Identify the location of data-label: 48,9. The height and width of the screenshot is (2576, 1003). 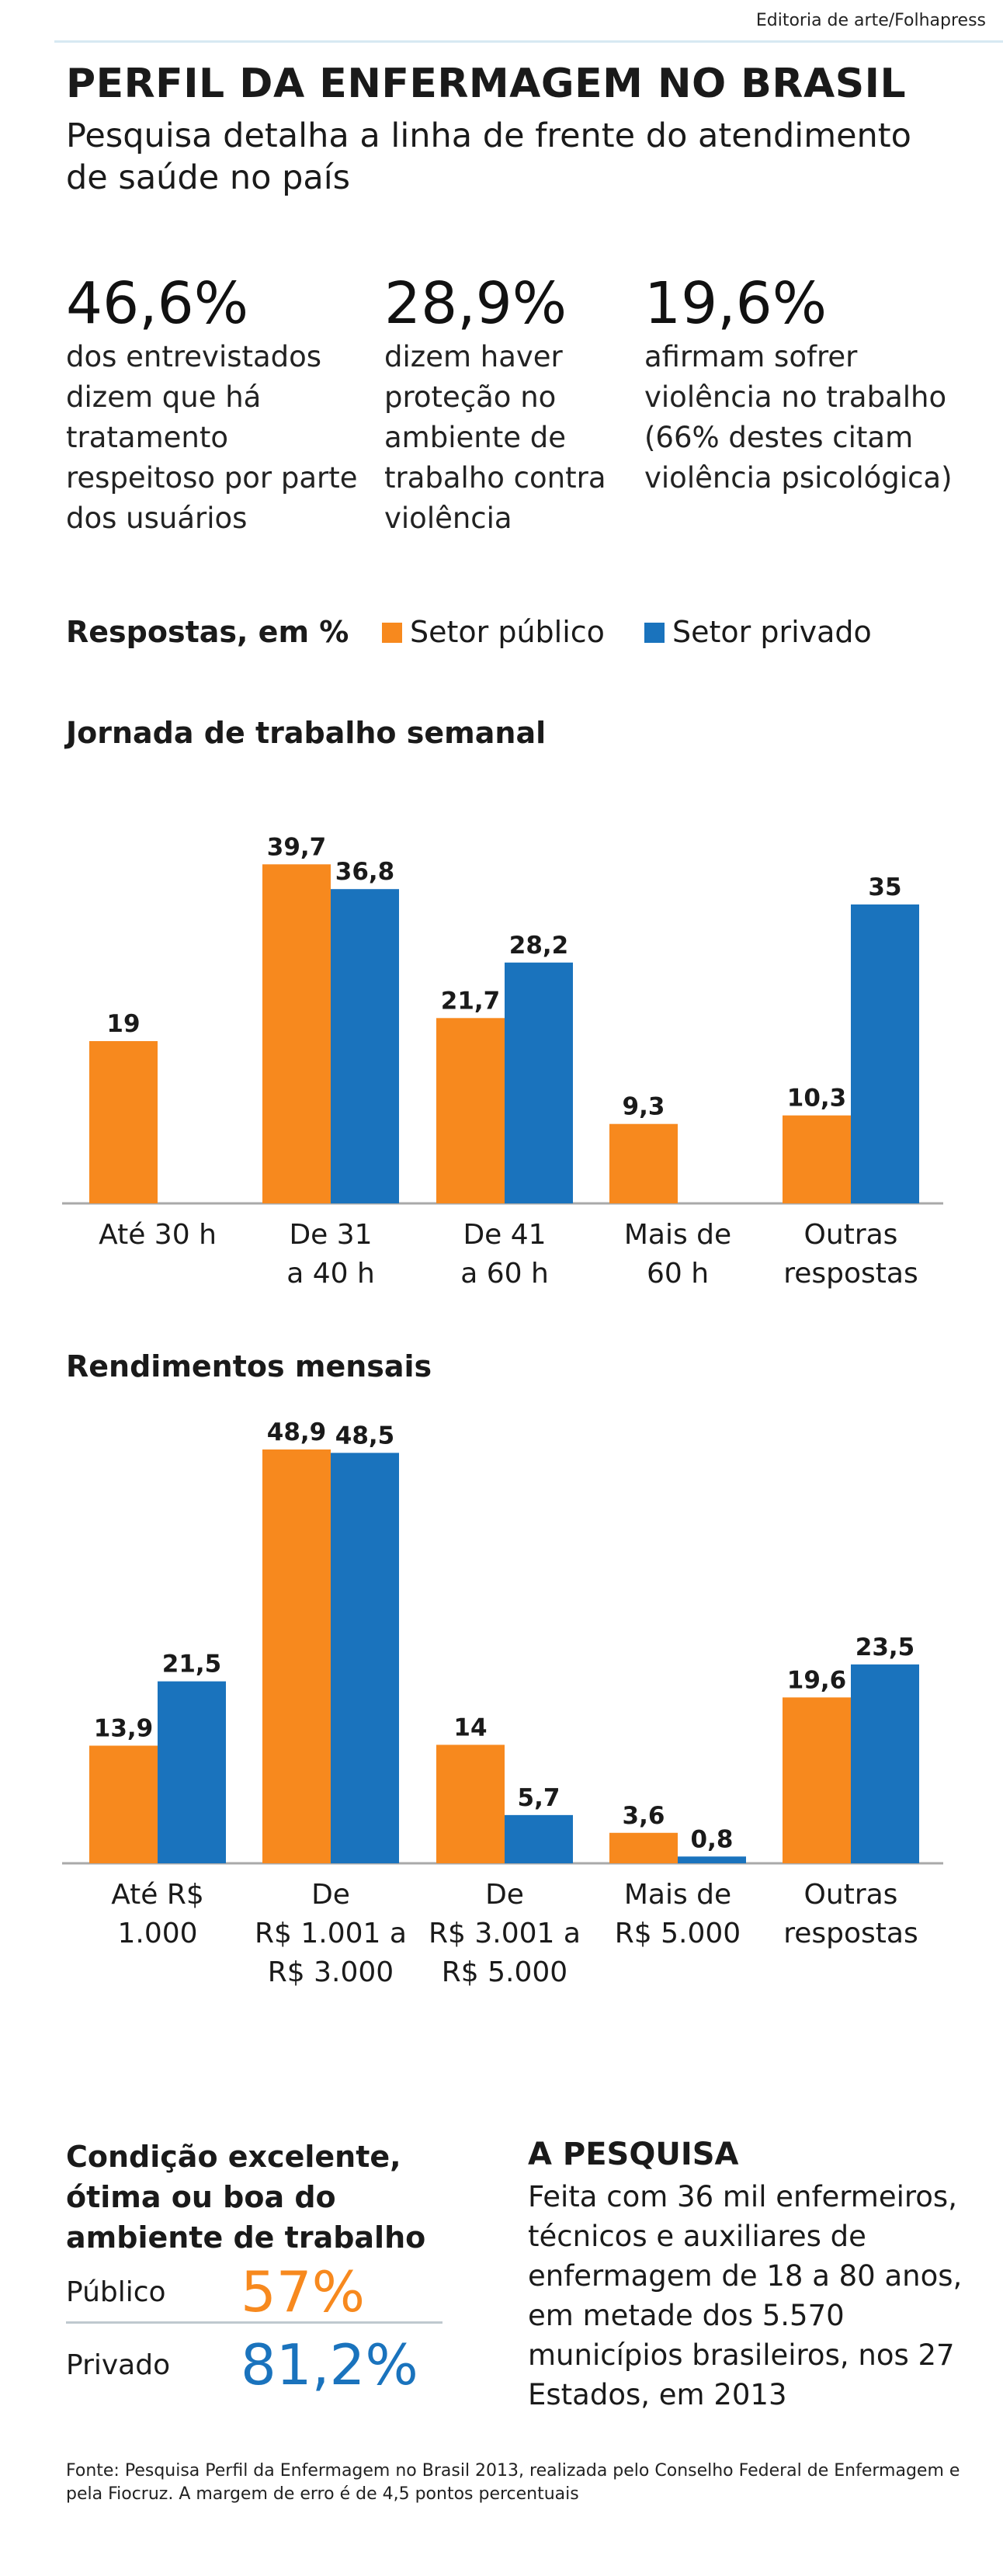
(297, 1432).